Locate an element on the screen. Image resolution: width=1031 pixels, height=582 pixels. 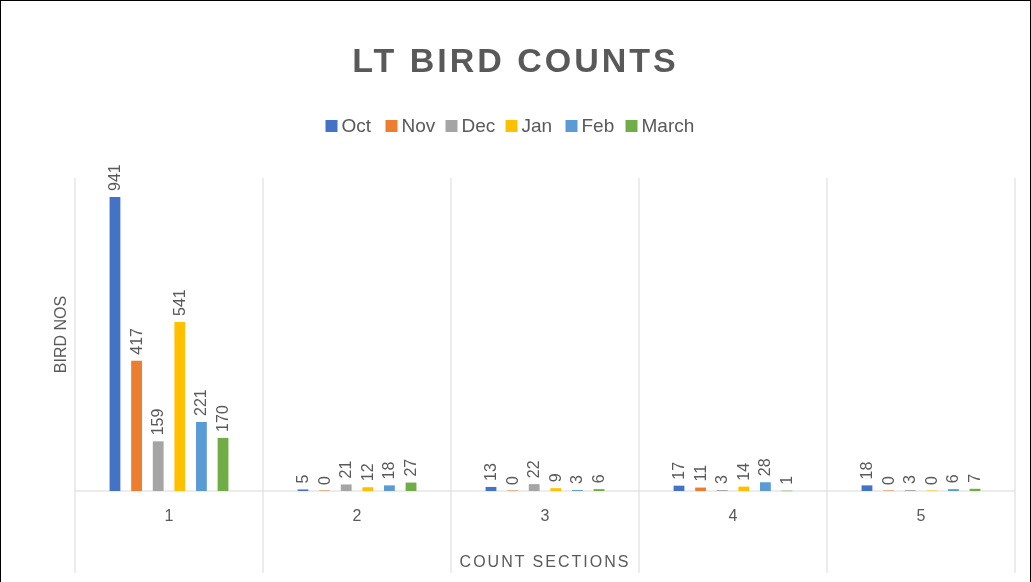
x-axis-title: COUNT SECTIONS is located at coordinates (545, 561).